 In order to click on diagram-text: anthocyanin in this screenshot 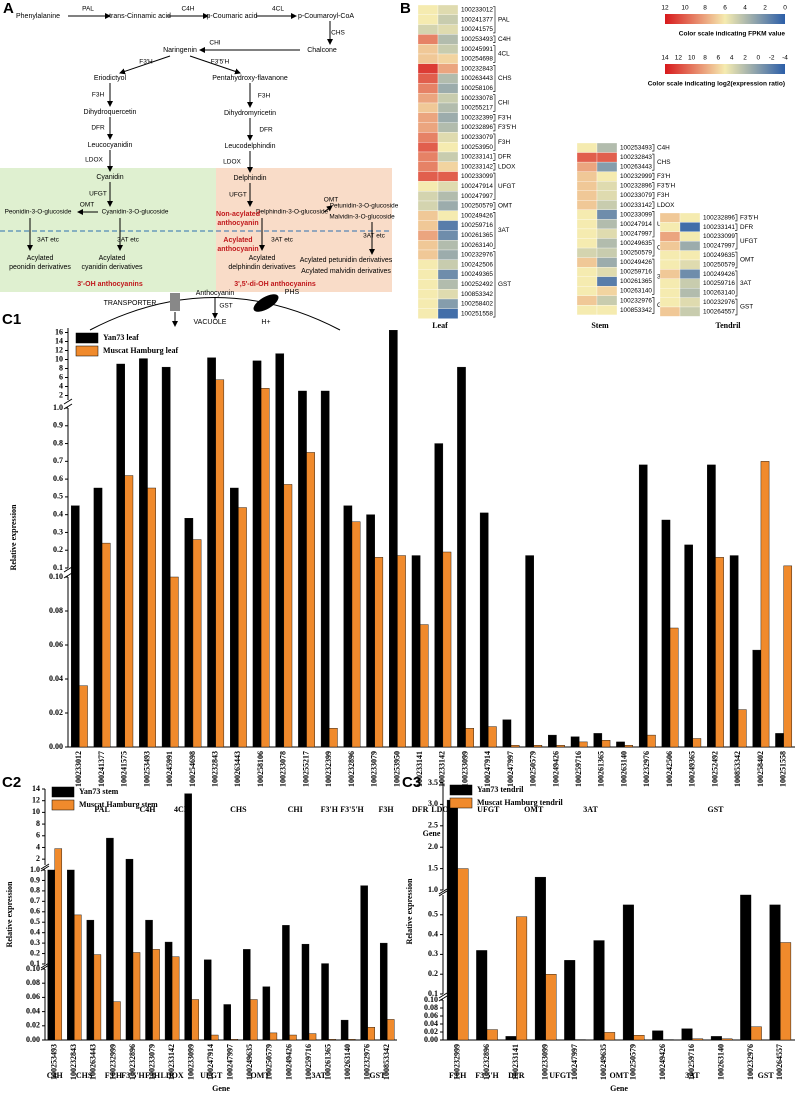, I will do `click(237, 223)`.